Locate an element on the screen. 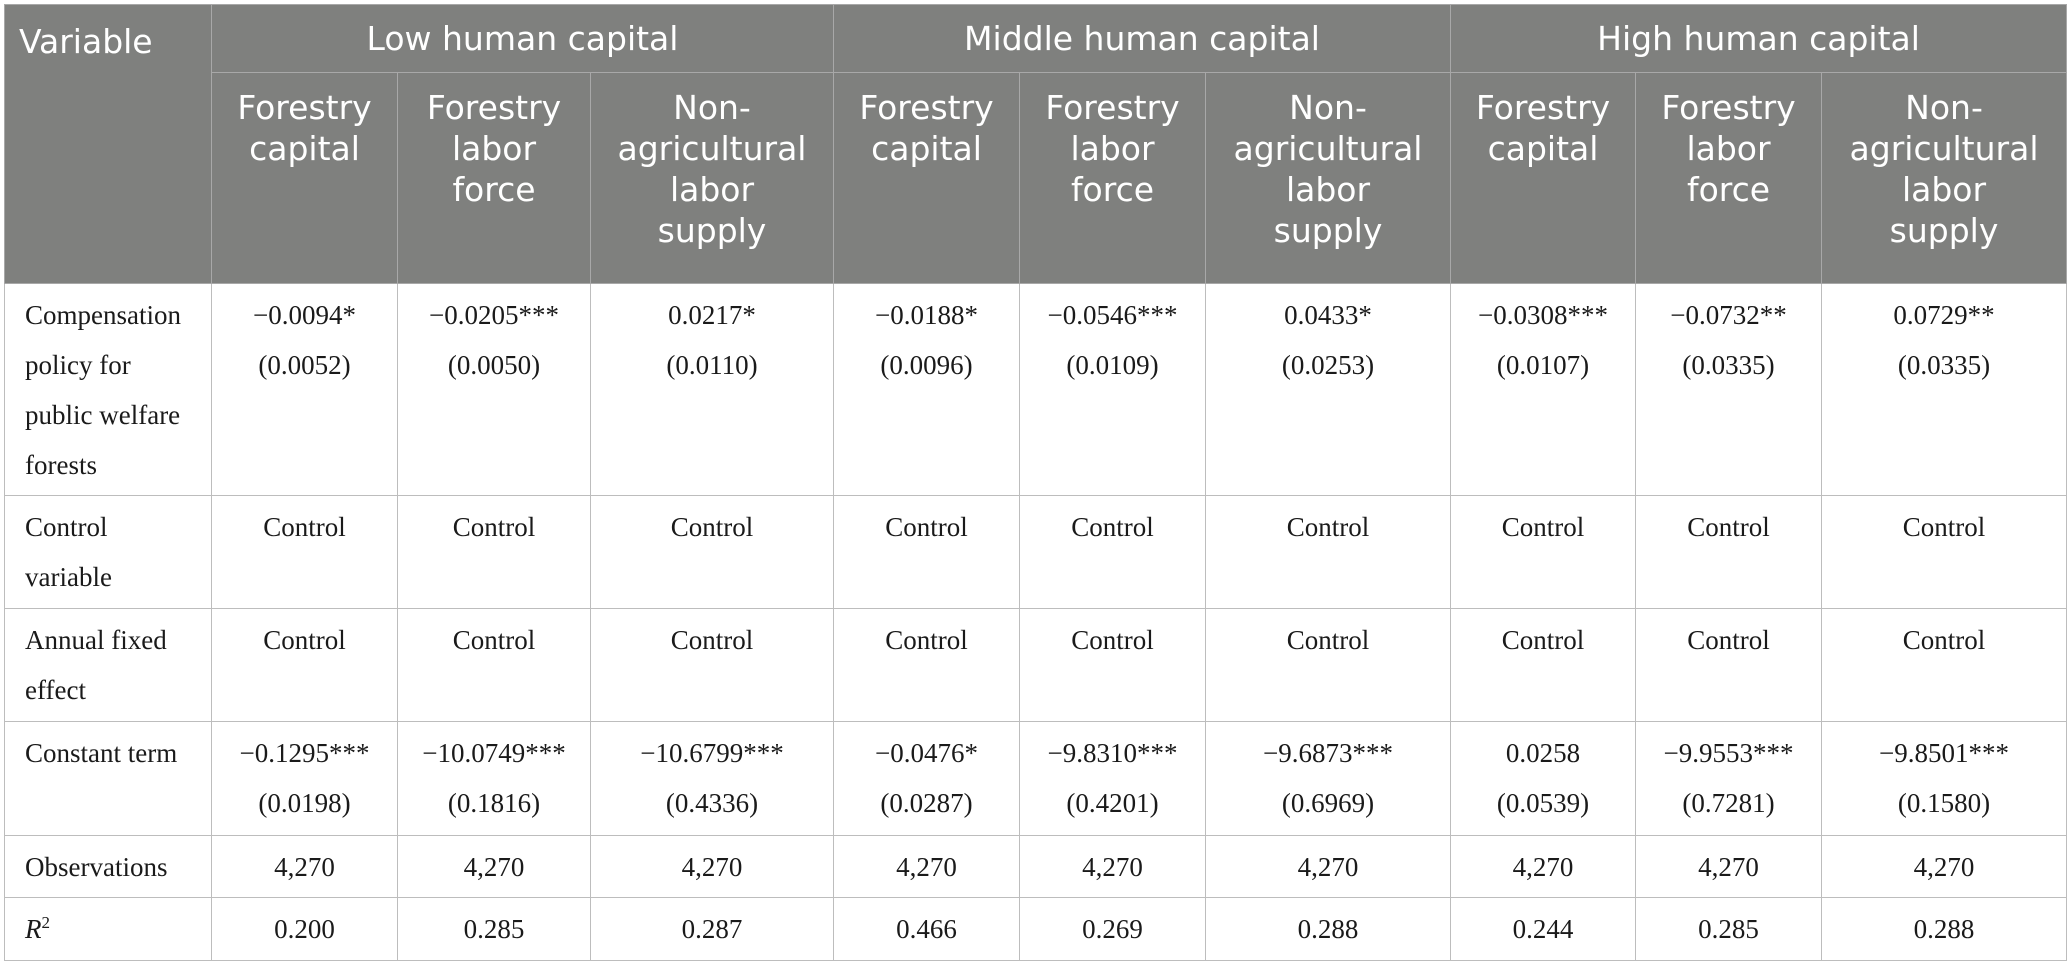 The image size is (2068, 961). coefficient: −0.0732** is located at coordinates (1728, 315).